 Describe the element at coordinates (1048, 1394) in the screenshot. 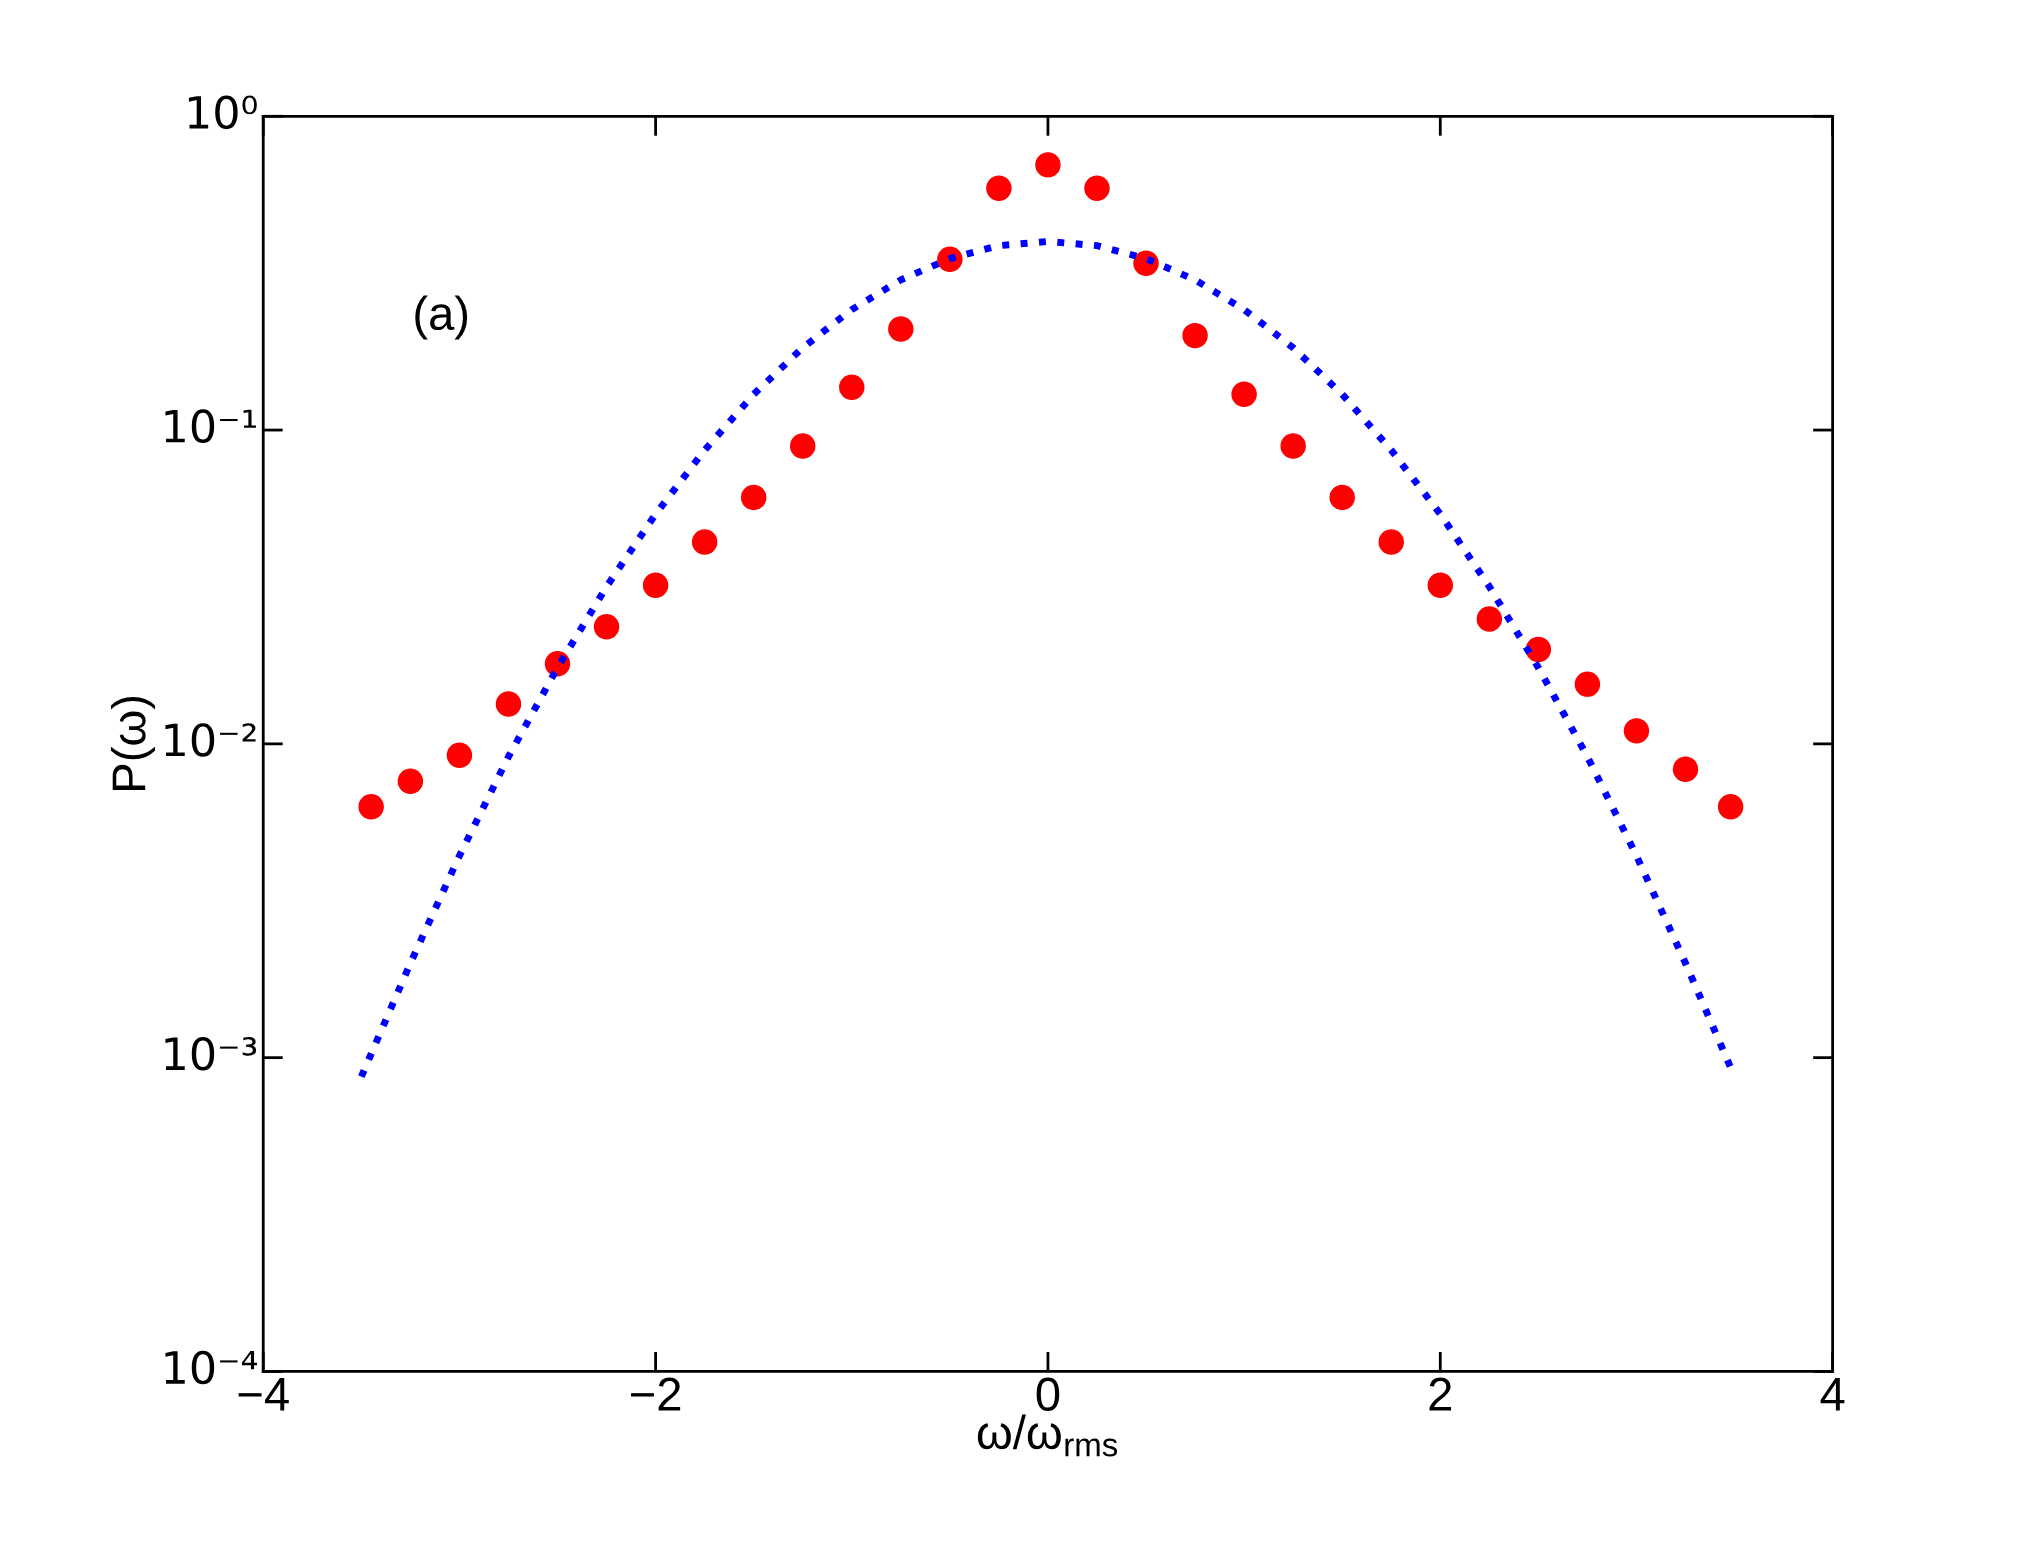

I see `x-tick-label: 0` at that location.